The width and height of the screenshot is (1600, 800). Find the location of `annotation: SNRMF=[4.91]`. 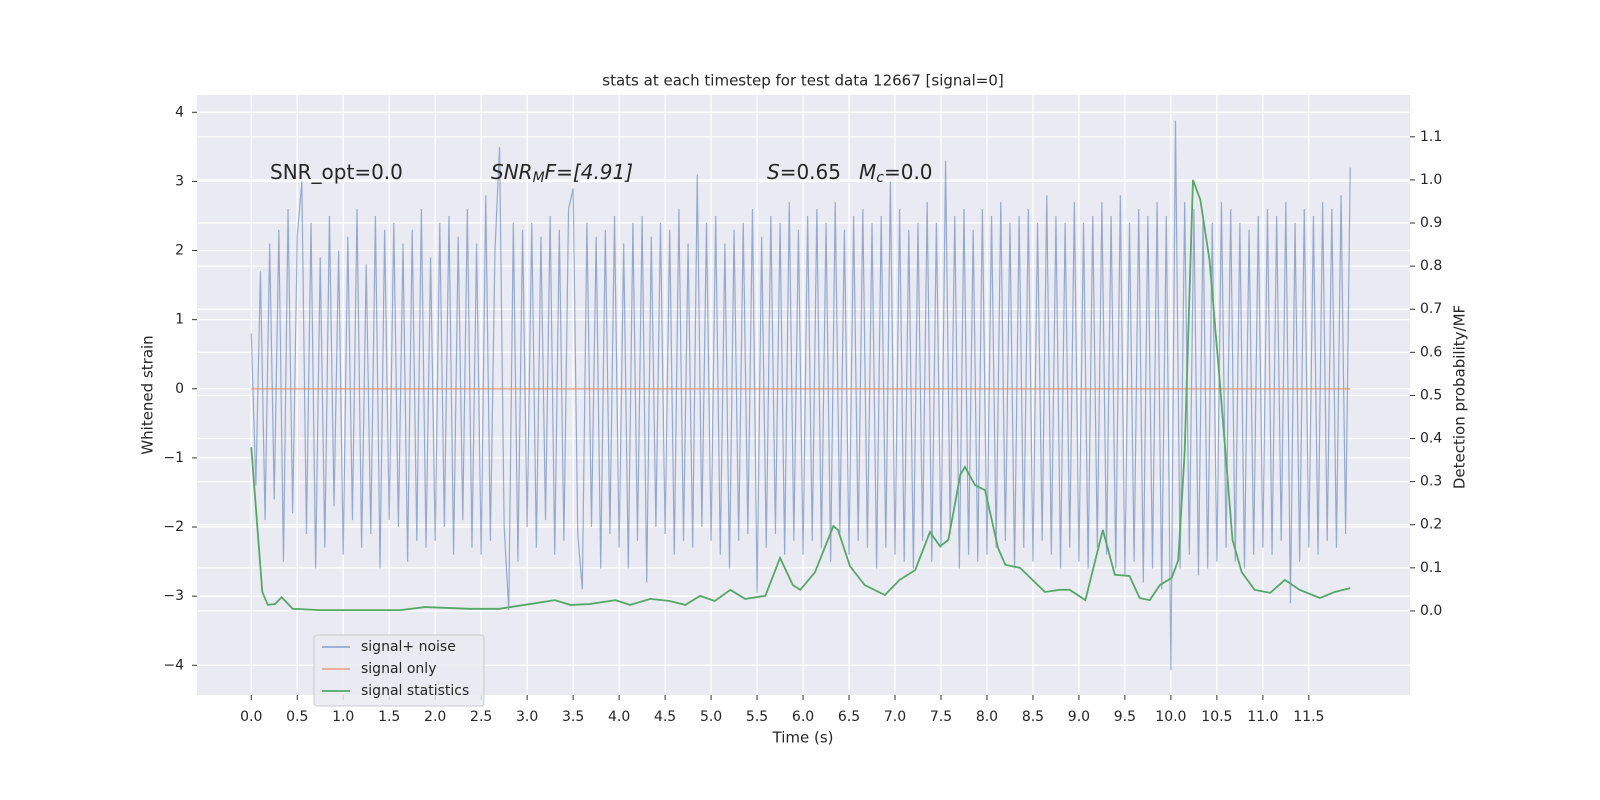

annotation: SNRMF=[4.91] is located at coordinates (562, 173).